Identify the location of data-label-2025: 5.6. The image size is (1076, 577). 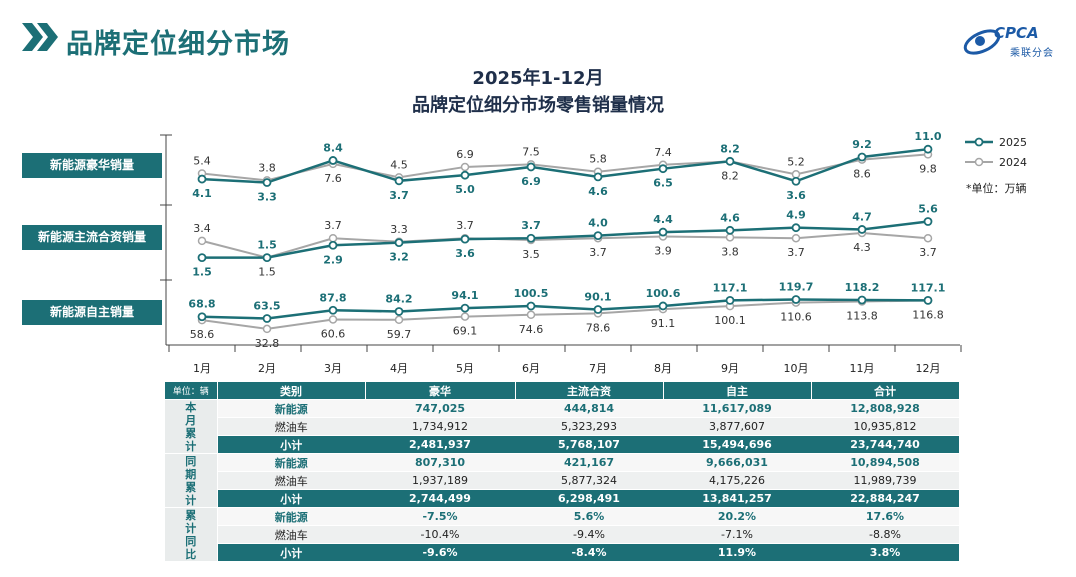
(928, 209).